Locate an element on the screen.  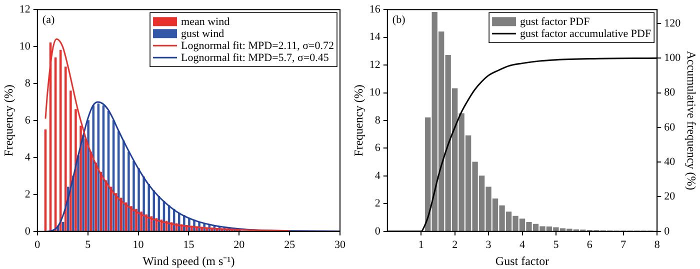
y2-tick-label: 60 is located at coordinates (670, 127).